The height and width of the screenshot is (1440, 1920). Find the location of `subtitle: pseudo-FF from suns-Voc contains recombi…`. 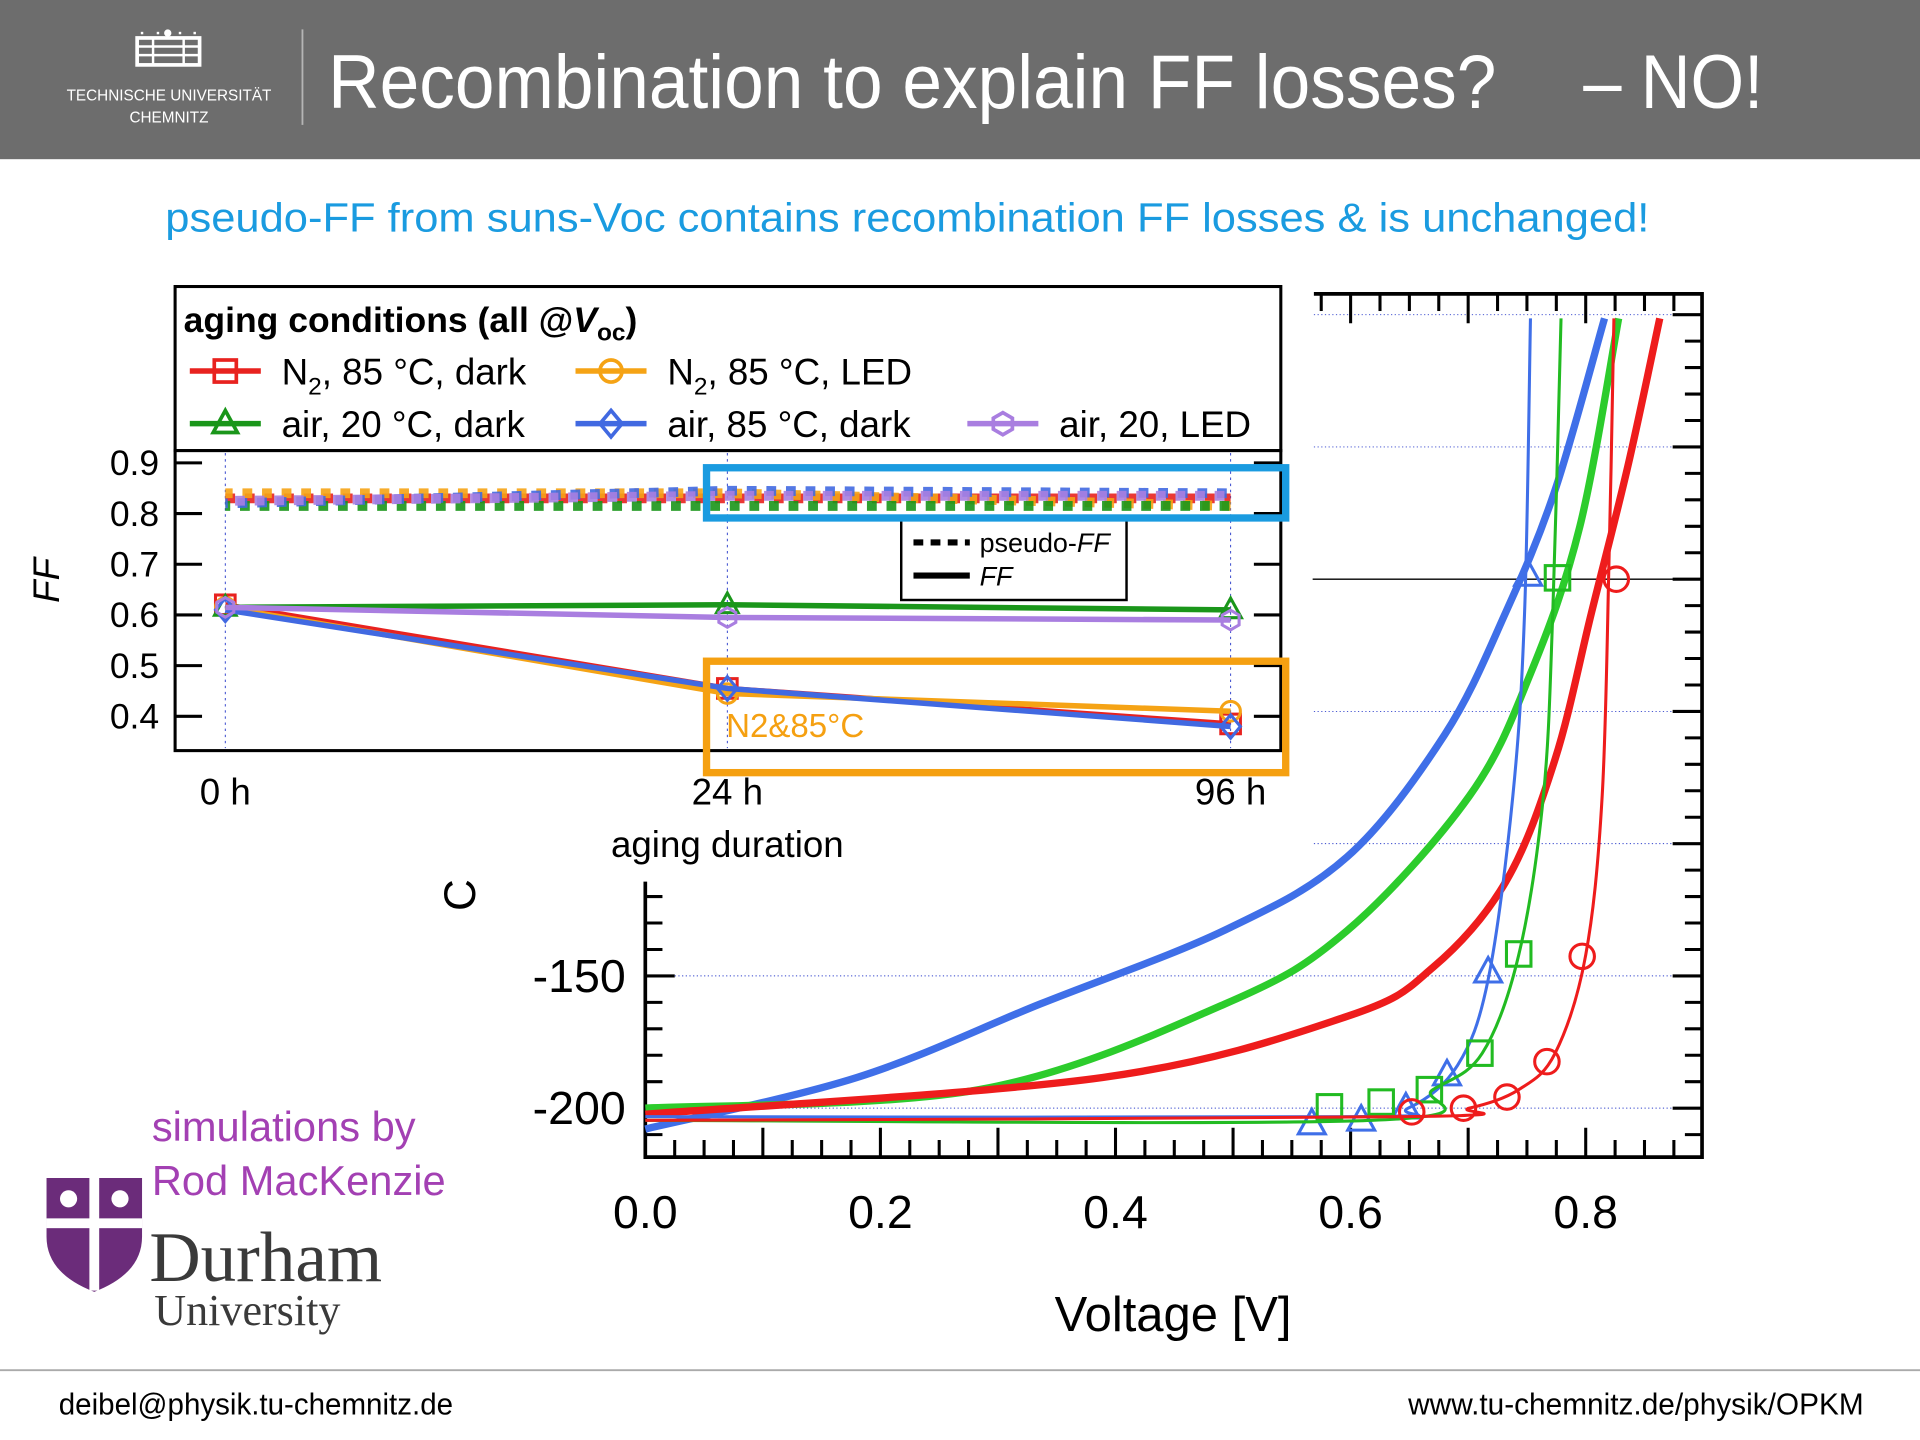

subtitle: pseudo-FF from suns-Voc contains recombi… is located at coordinates (907, 217).